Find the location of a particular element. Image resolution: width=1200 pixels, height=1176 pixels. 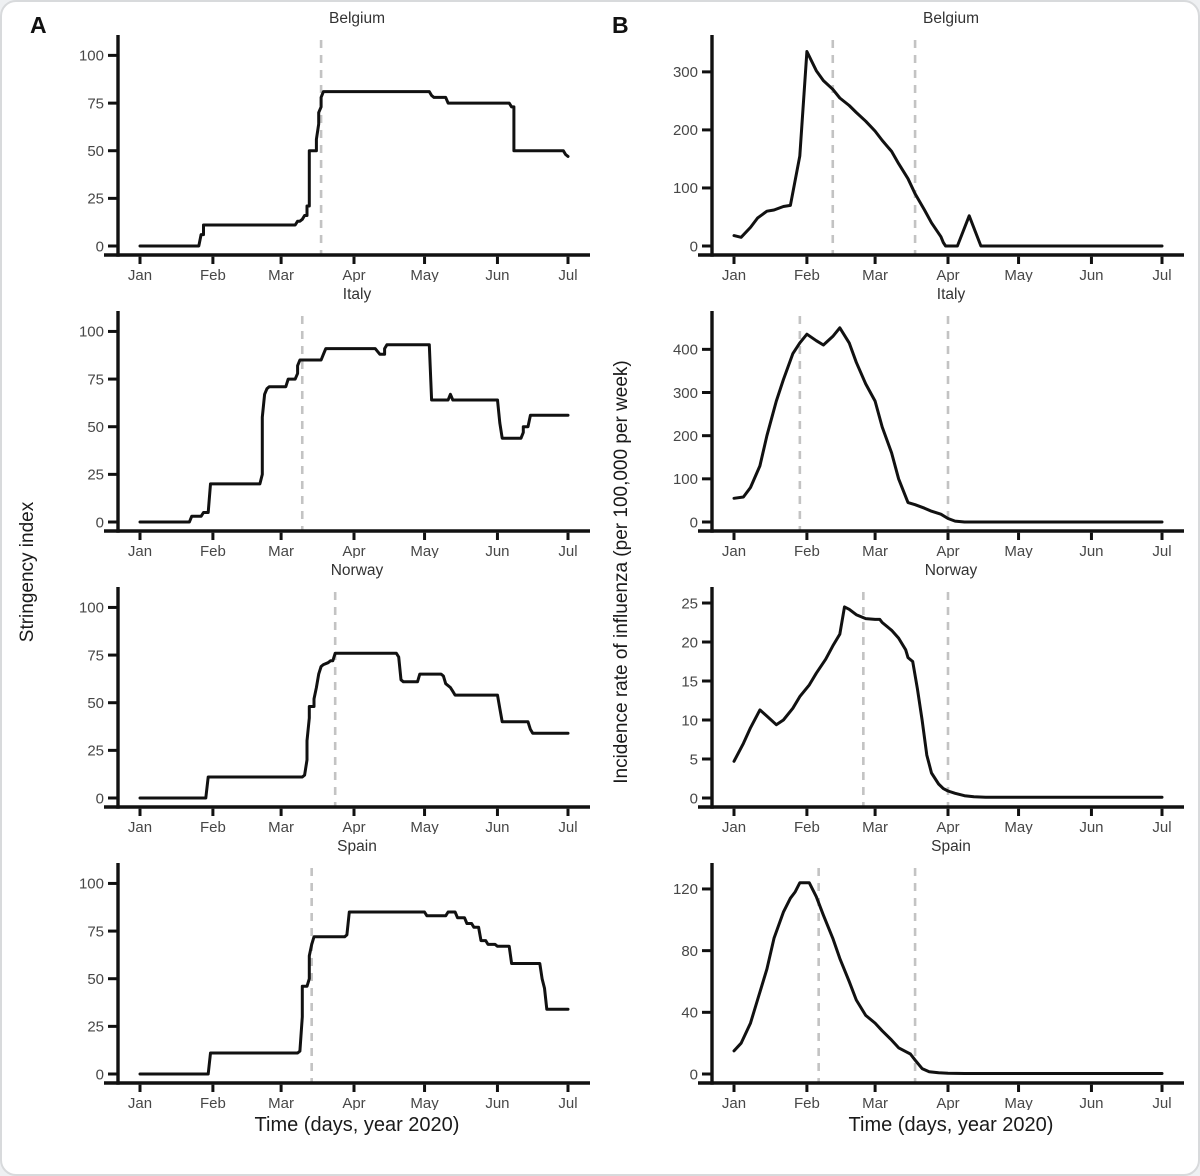

y-tick-label: 20 is located at coordinates (689, 642).